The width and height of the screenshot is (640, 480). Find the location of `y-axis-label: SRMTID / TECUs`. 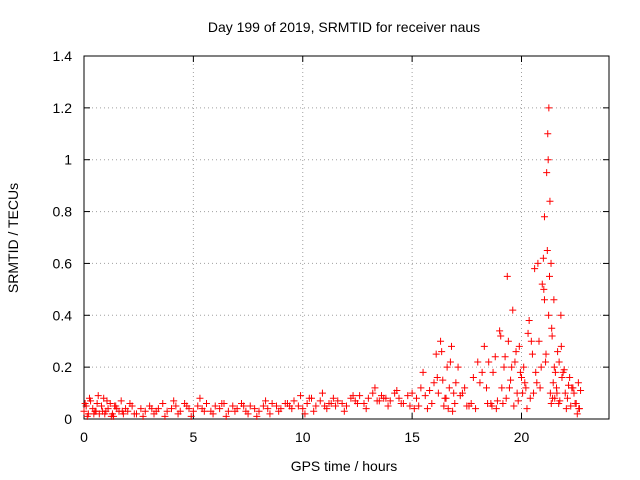

y-axis-label: SRMTID / TECUs is located at coordinates (13, 238).